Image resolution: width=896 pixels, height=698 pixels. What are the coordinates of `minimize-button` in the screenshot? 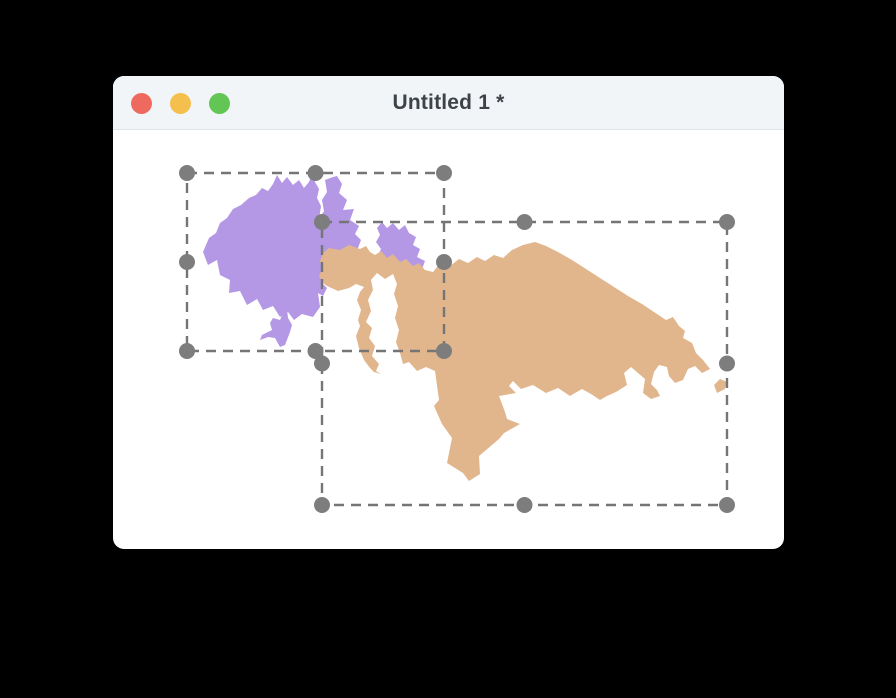 It's located at (180, 103).